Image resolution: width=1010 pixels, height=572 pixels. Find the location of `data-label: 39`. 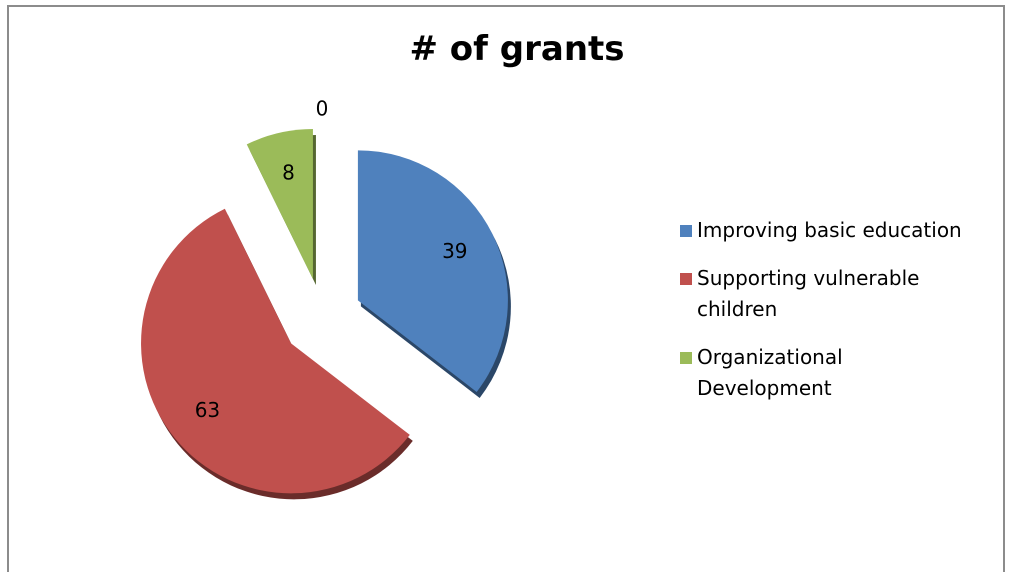

data-label: 39 is located at coordinates (454, 251).